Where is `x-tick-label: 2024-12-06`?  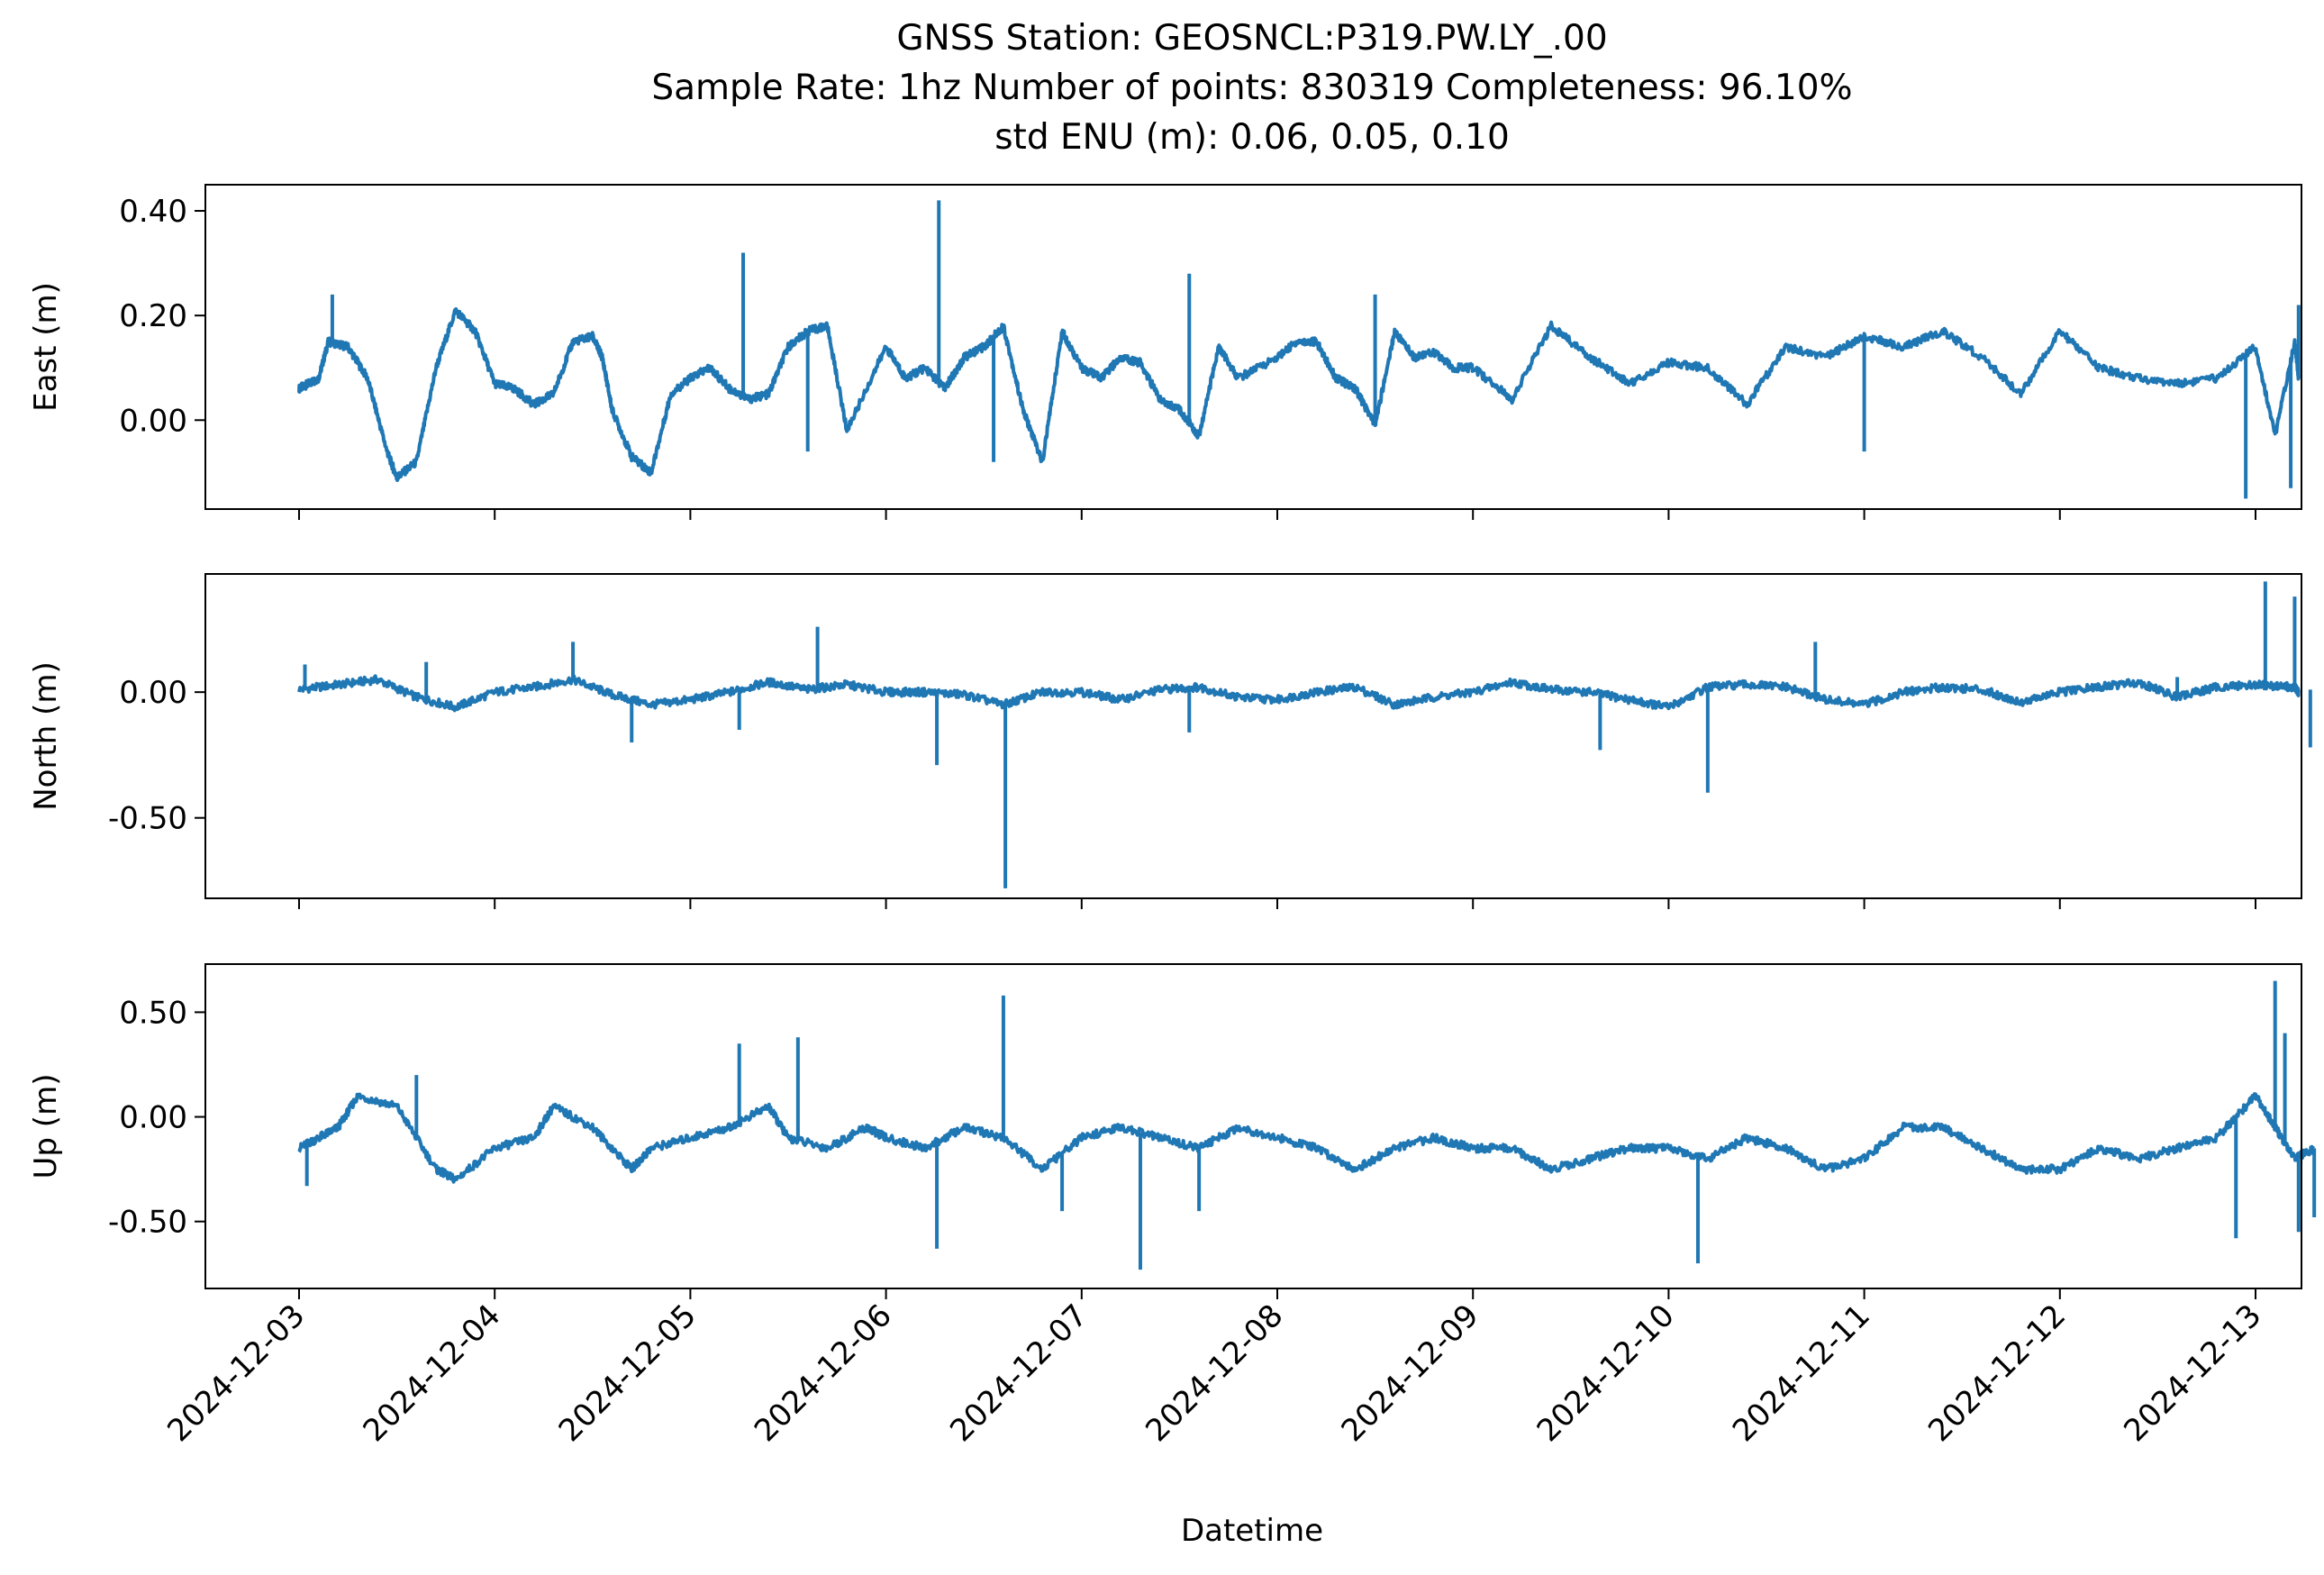
x-tick-label: 2024-12-06 is located at coordinates (824, 1373).